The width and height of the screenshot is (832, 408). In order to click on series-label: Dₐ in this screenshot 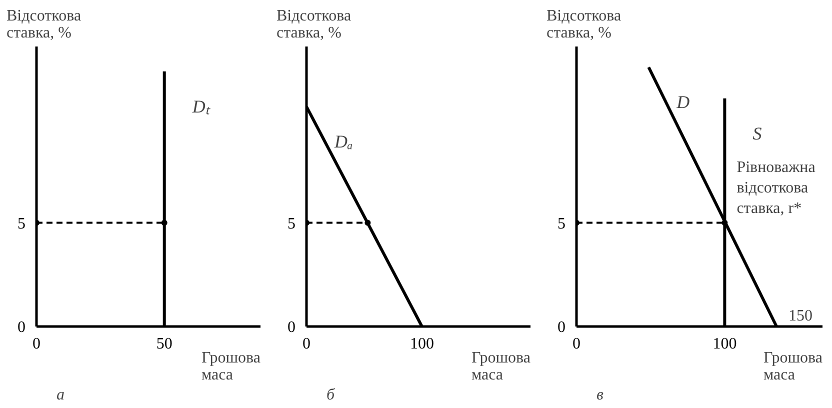, I will do `click(343, 142)`.